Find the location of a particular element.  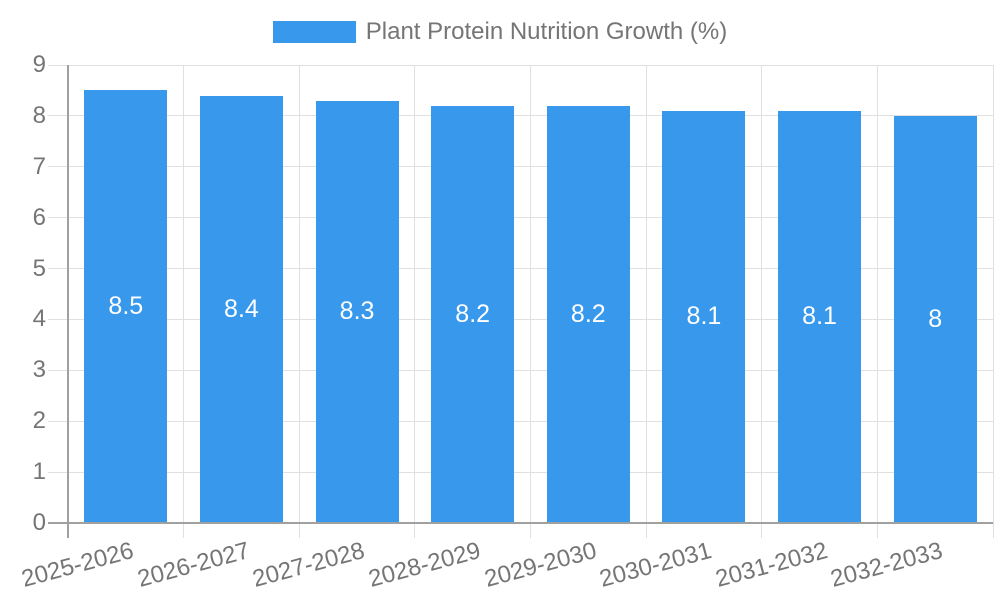

legend-label: Plant Protein Nutrition Growth (%) is located at coordinates (546, 31).